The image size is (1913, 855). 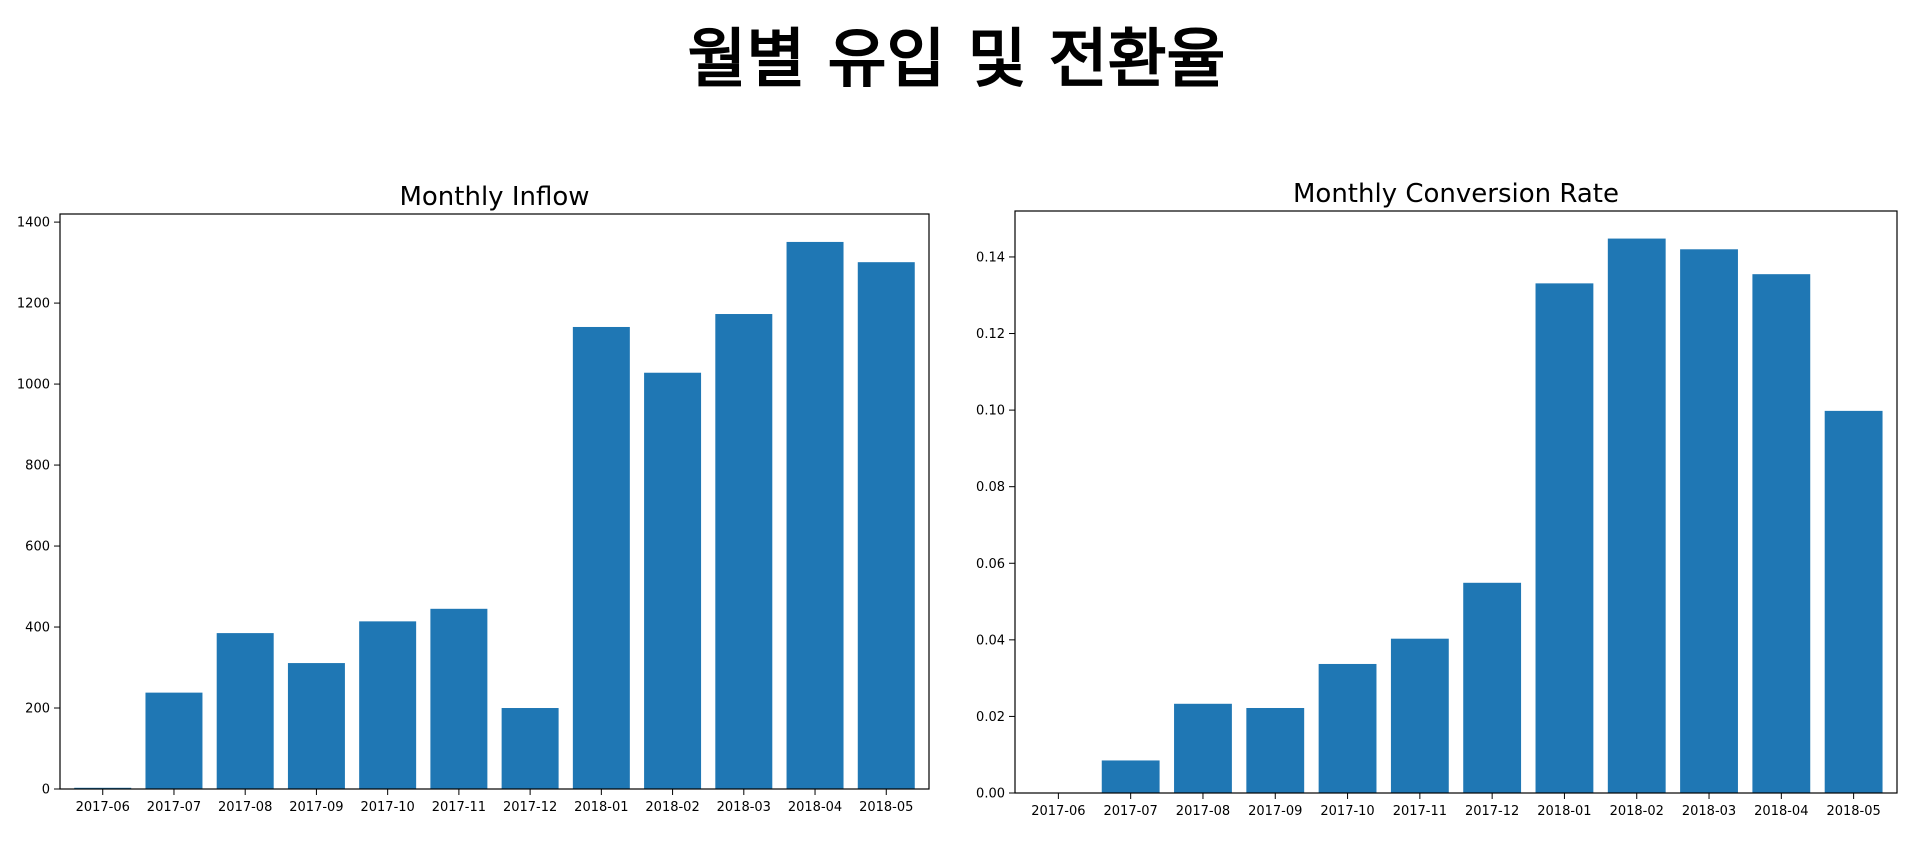 I want to click on y-tick-label: 0.14, so click(x=990, y=257).